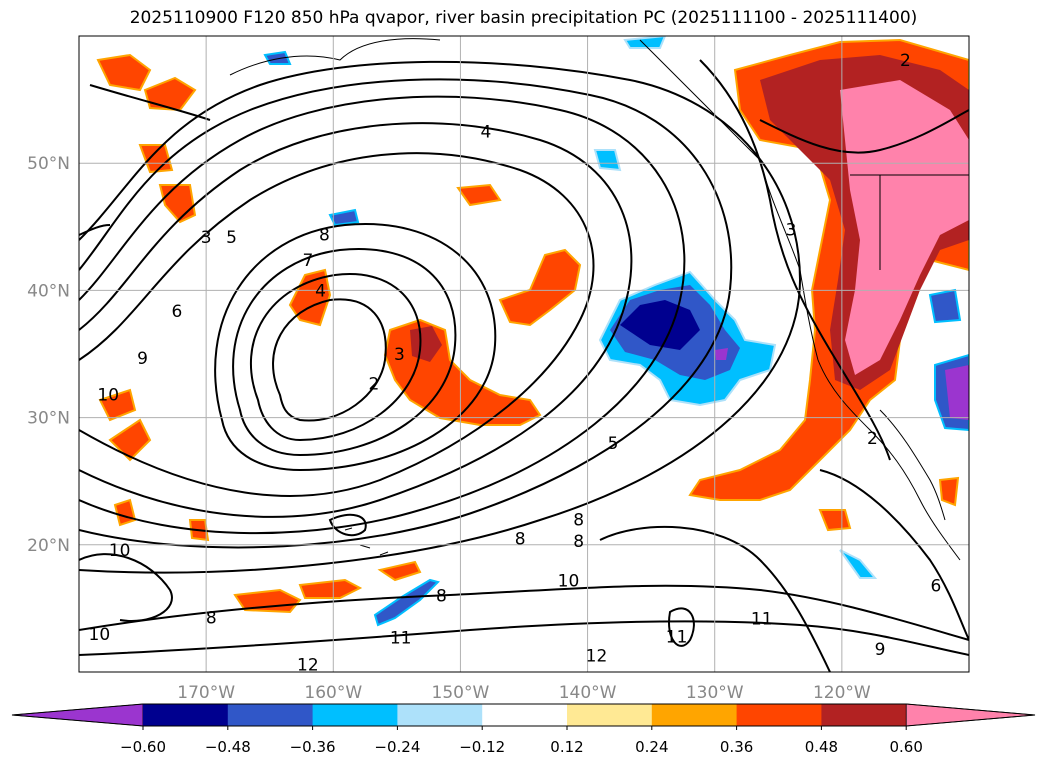 Image resolution: width=1047 pixels, height=765 pixels. What do you see at coordinates (578, 542) in the screenshot?
I see `contour-label-15: 8` at bounding box center [578, 542].